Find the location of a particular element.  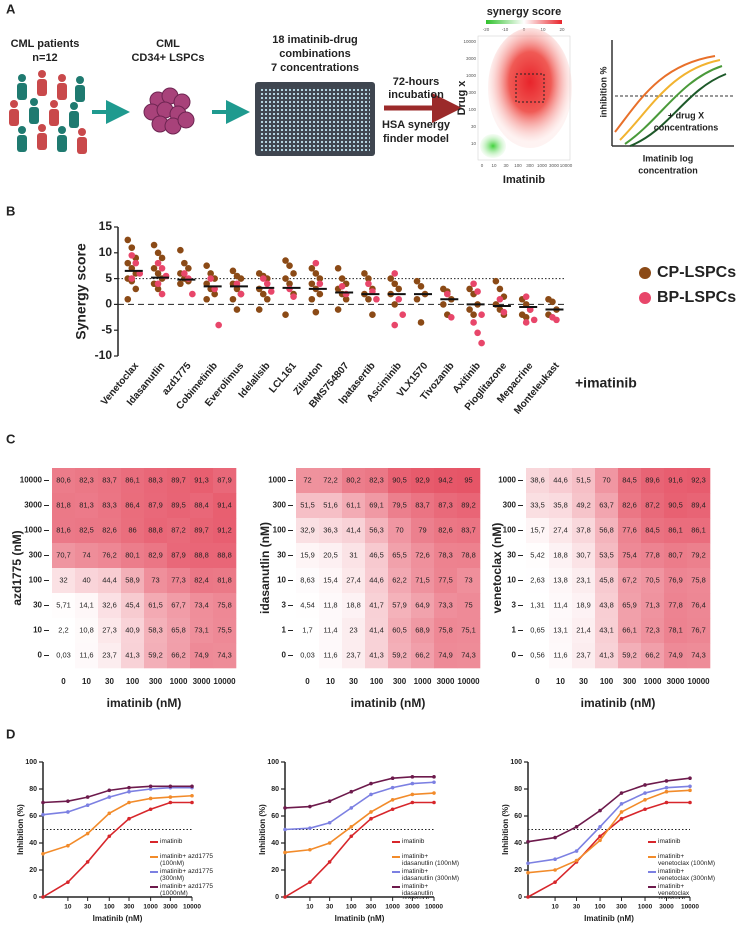

sketch-curve is located at coordinates (665, 94).